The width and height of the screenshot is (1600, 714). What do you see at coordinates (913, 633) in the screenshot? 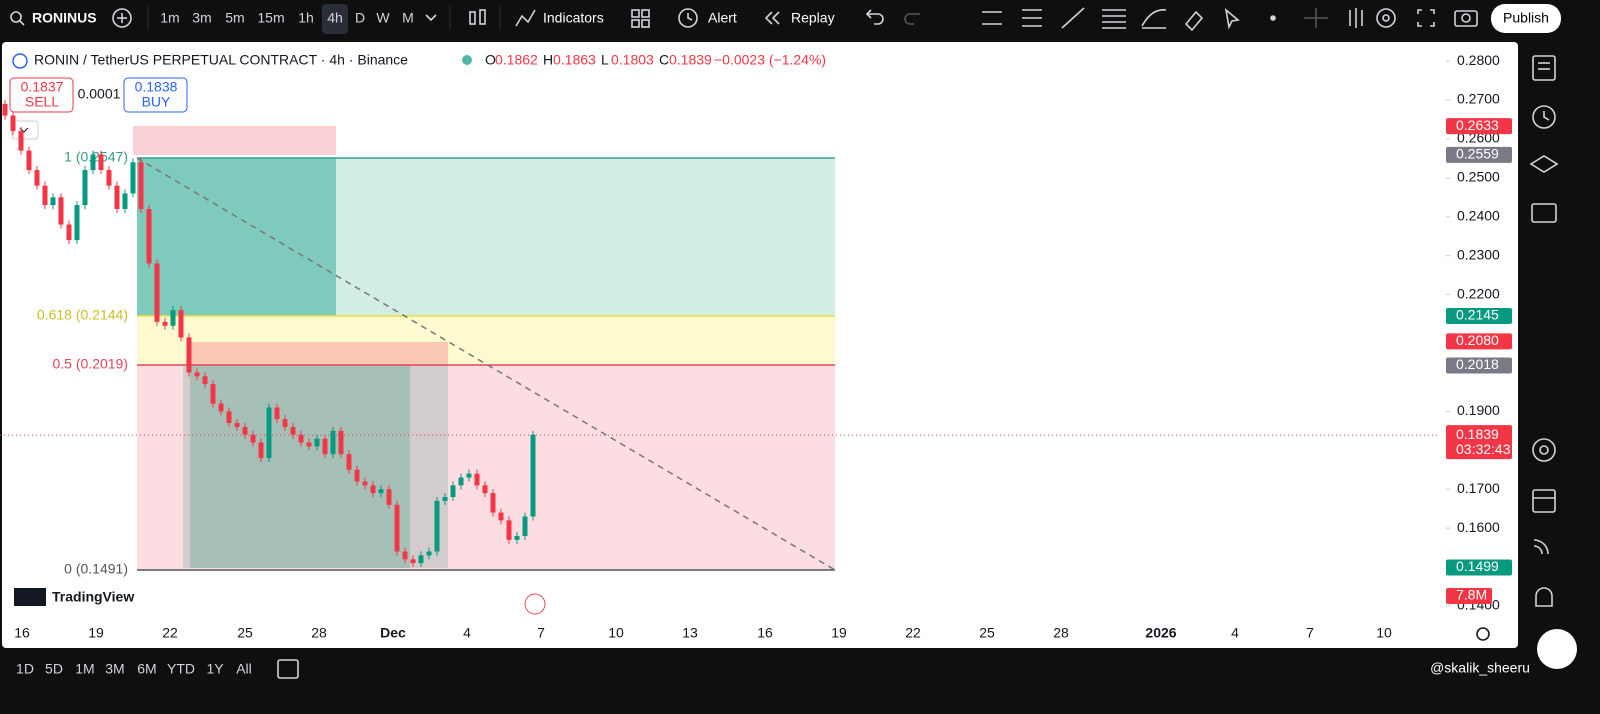
I see `time-tick-label: 22` at bounding box center [913, 633].